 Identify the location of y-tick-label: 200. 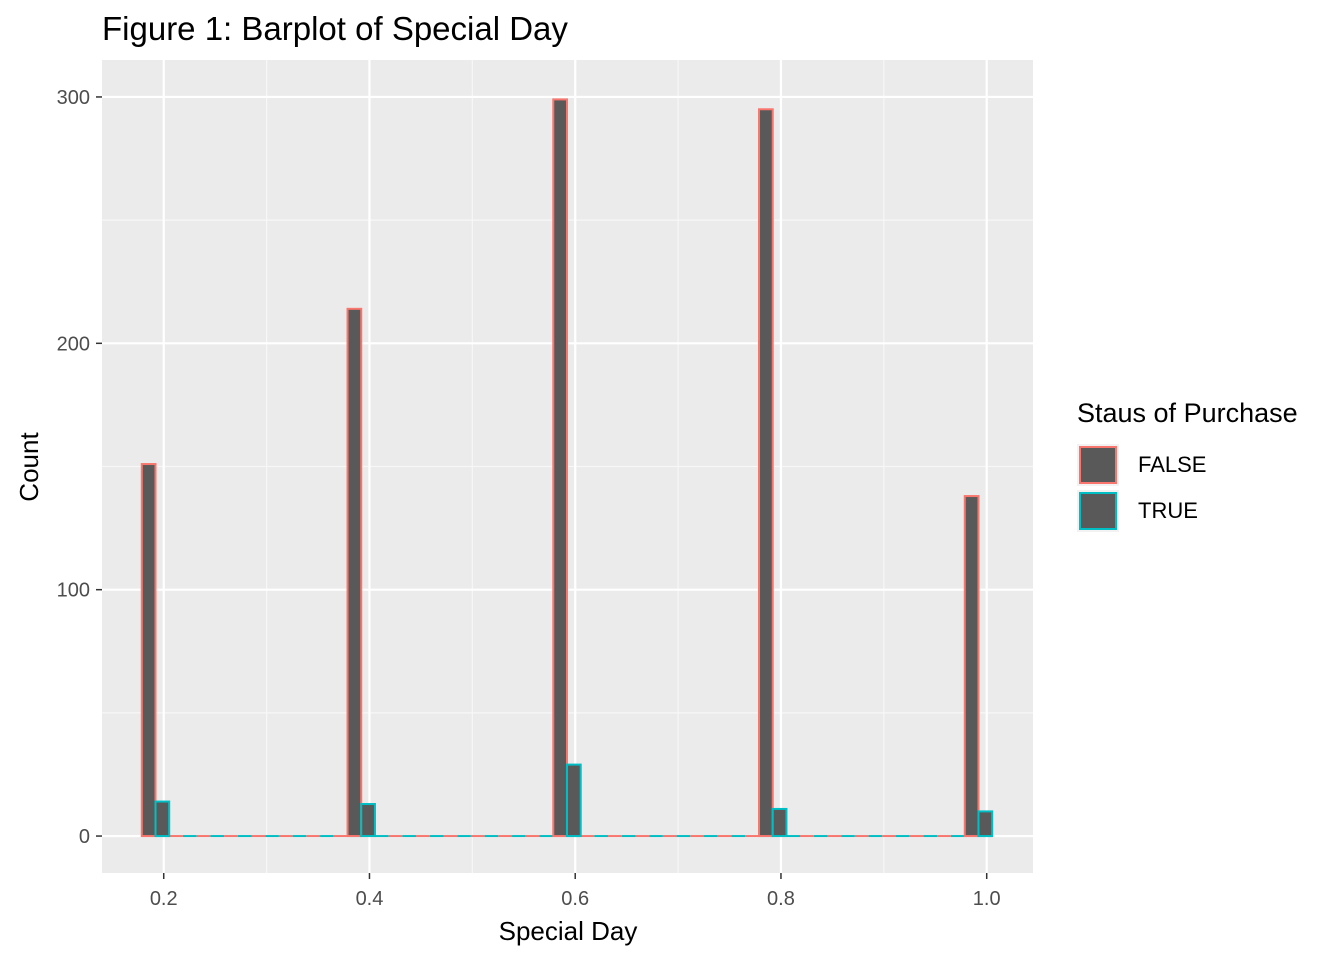
(73, 344).